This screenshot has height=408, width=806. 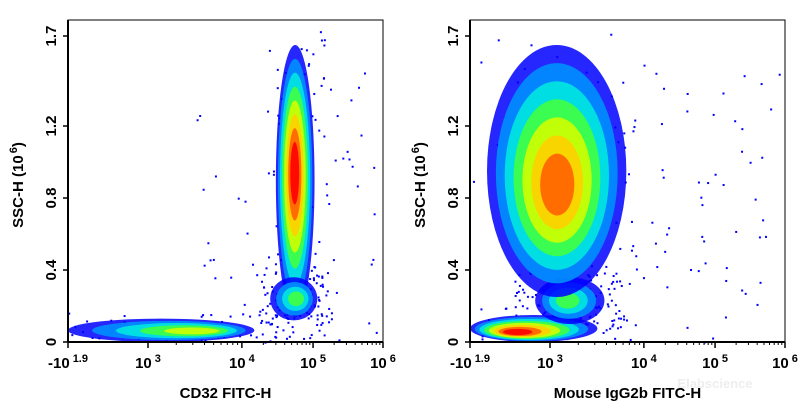 What do you see at coordinates (557, 184) in the screenshot?
I see `density-contour` at bounding box center [557, 184].